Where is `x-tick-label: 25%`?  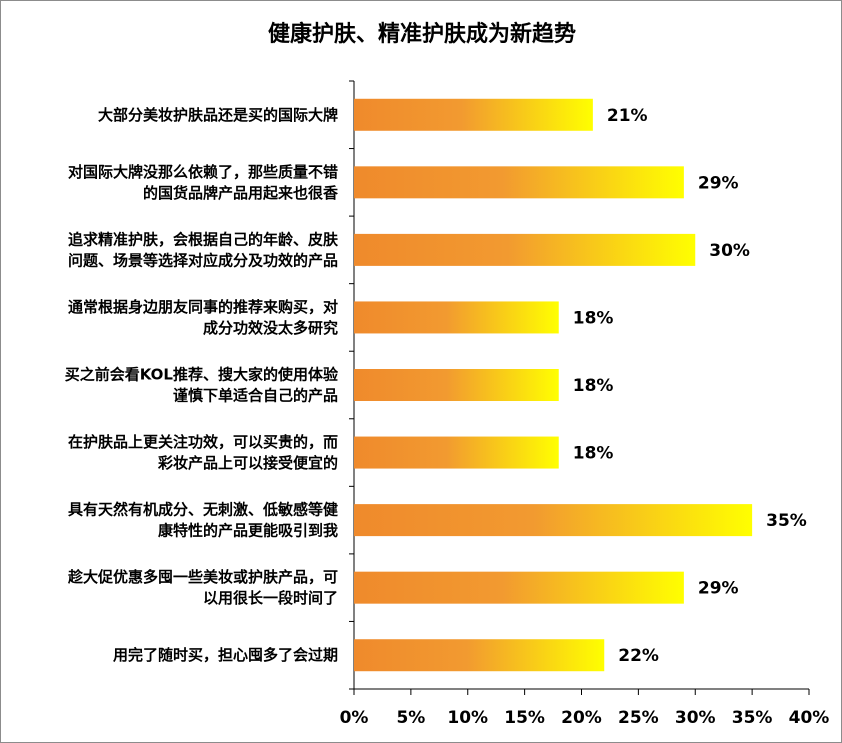 x-tick-label: 25% is located at coordinates (638, 718).